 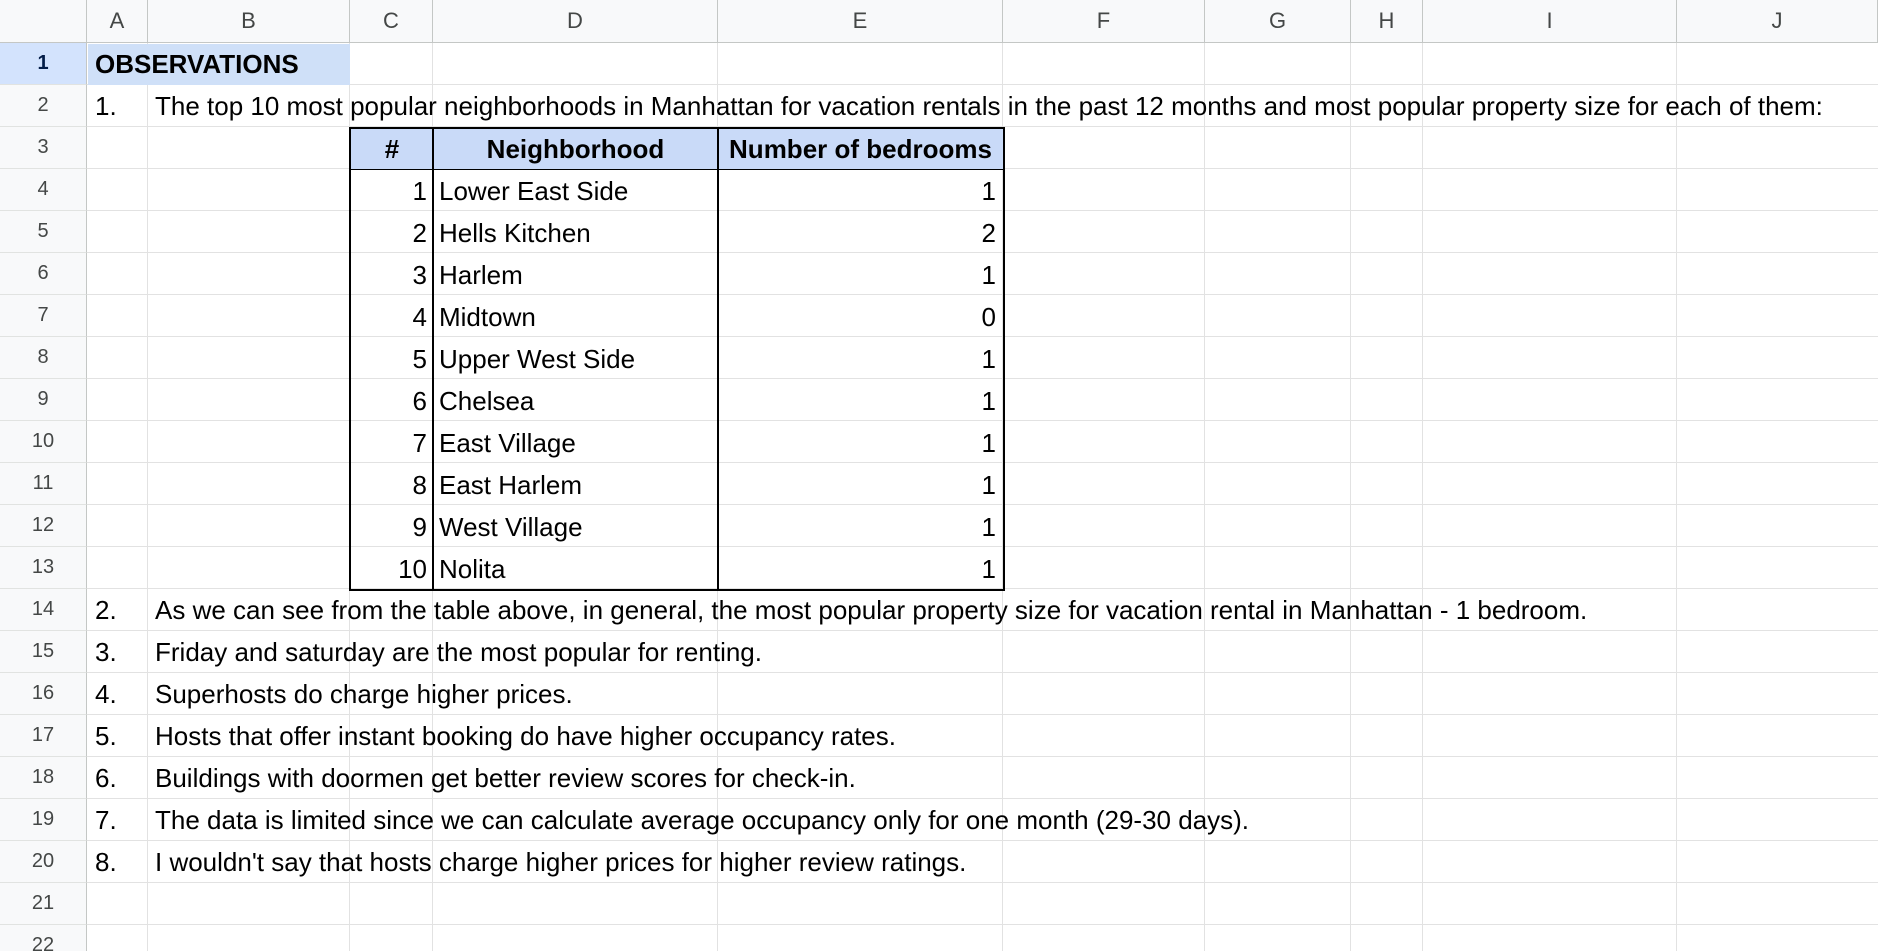 I want to click on intro-number-cell: 1., so click(x=106, y=106).